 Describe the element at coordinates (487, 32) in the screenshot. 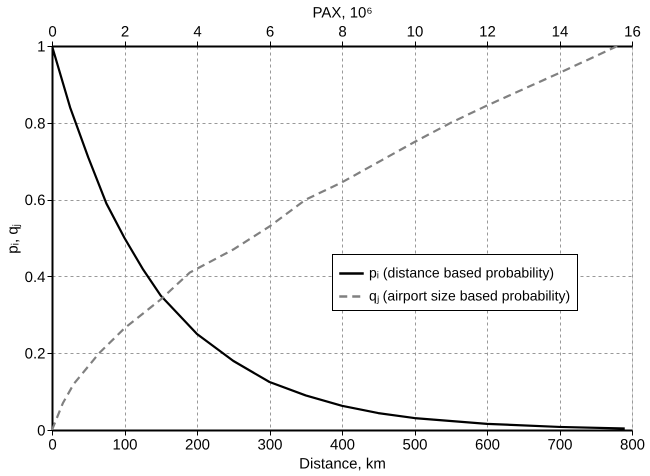

I see `x2-tick-label: 12` at that location.